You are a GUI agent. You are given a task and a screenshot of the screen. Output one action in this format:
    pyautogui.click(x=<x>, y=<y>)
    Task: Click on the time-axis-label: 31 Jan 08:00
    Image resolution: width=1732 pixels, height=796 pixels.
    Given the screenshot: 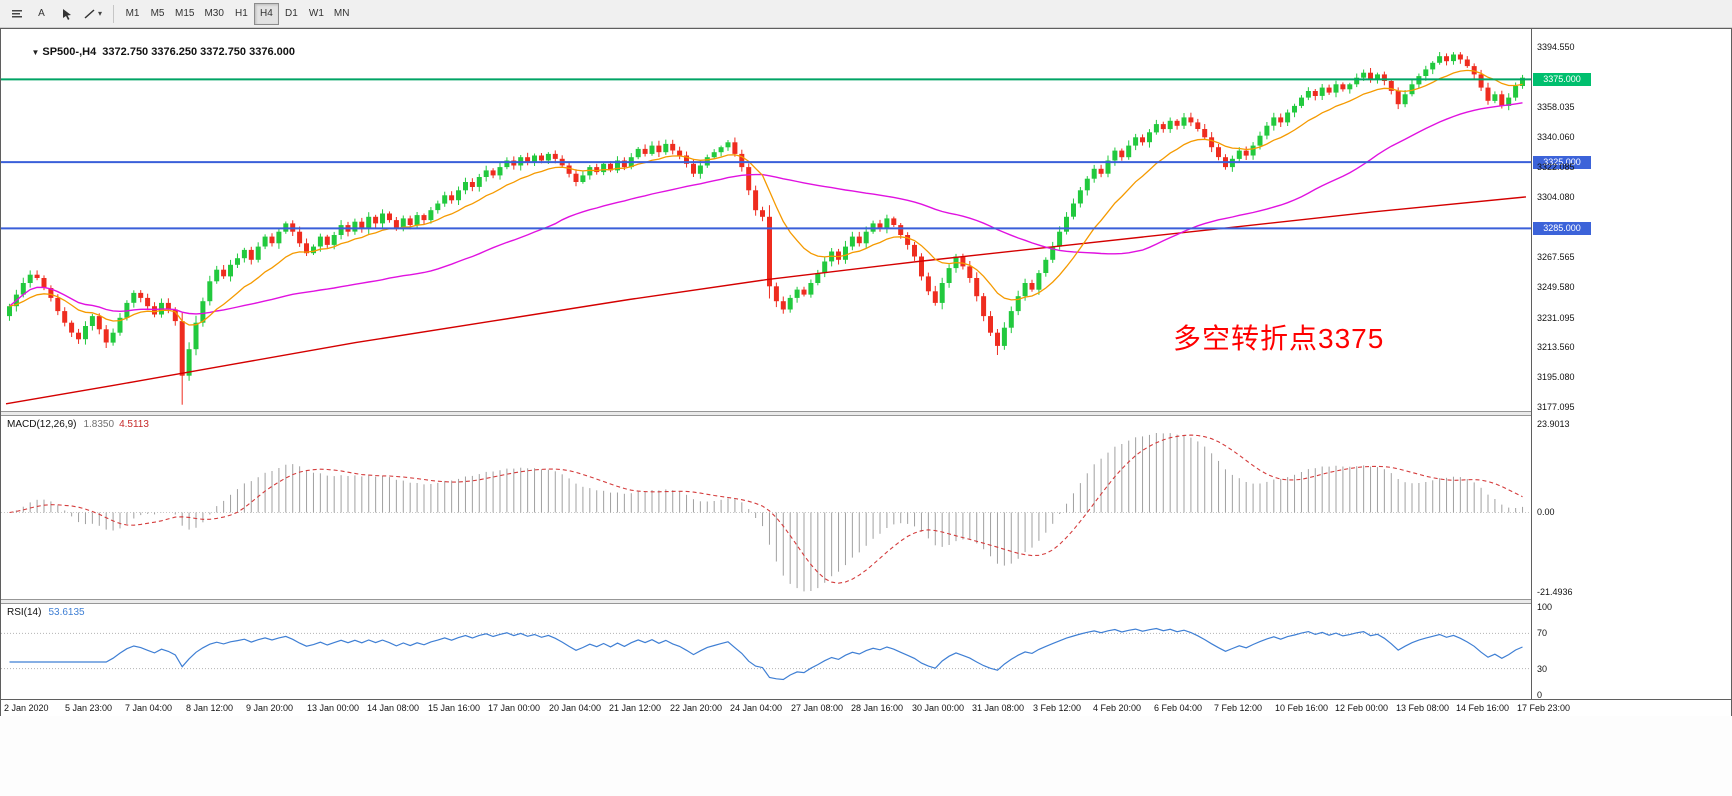 What is the action you would take?
    pyautogui.click(x=998, y=708)
    